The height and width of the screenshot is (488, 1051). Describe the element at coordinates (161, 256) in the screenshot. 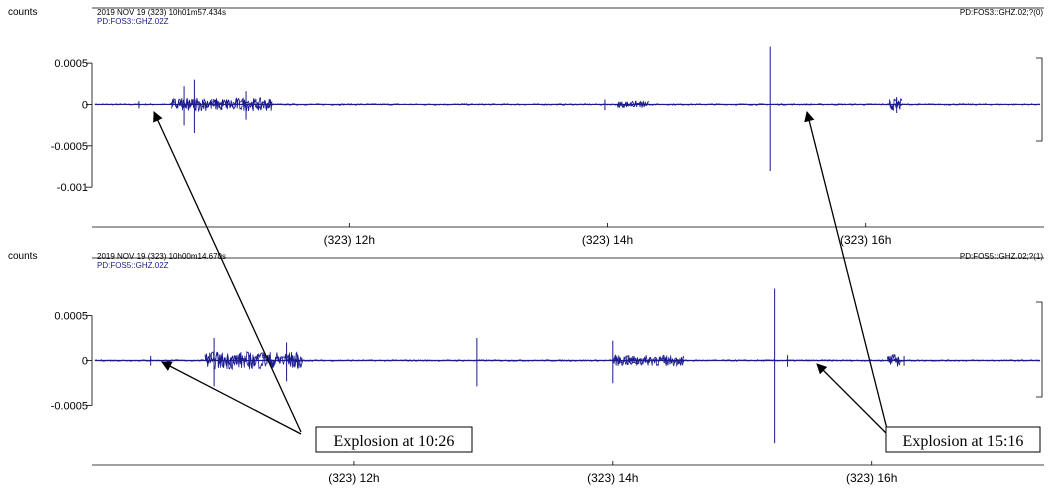

I see `header-time: 2019 NOV 19 (323) 10h00m14.670s` at that location.